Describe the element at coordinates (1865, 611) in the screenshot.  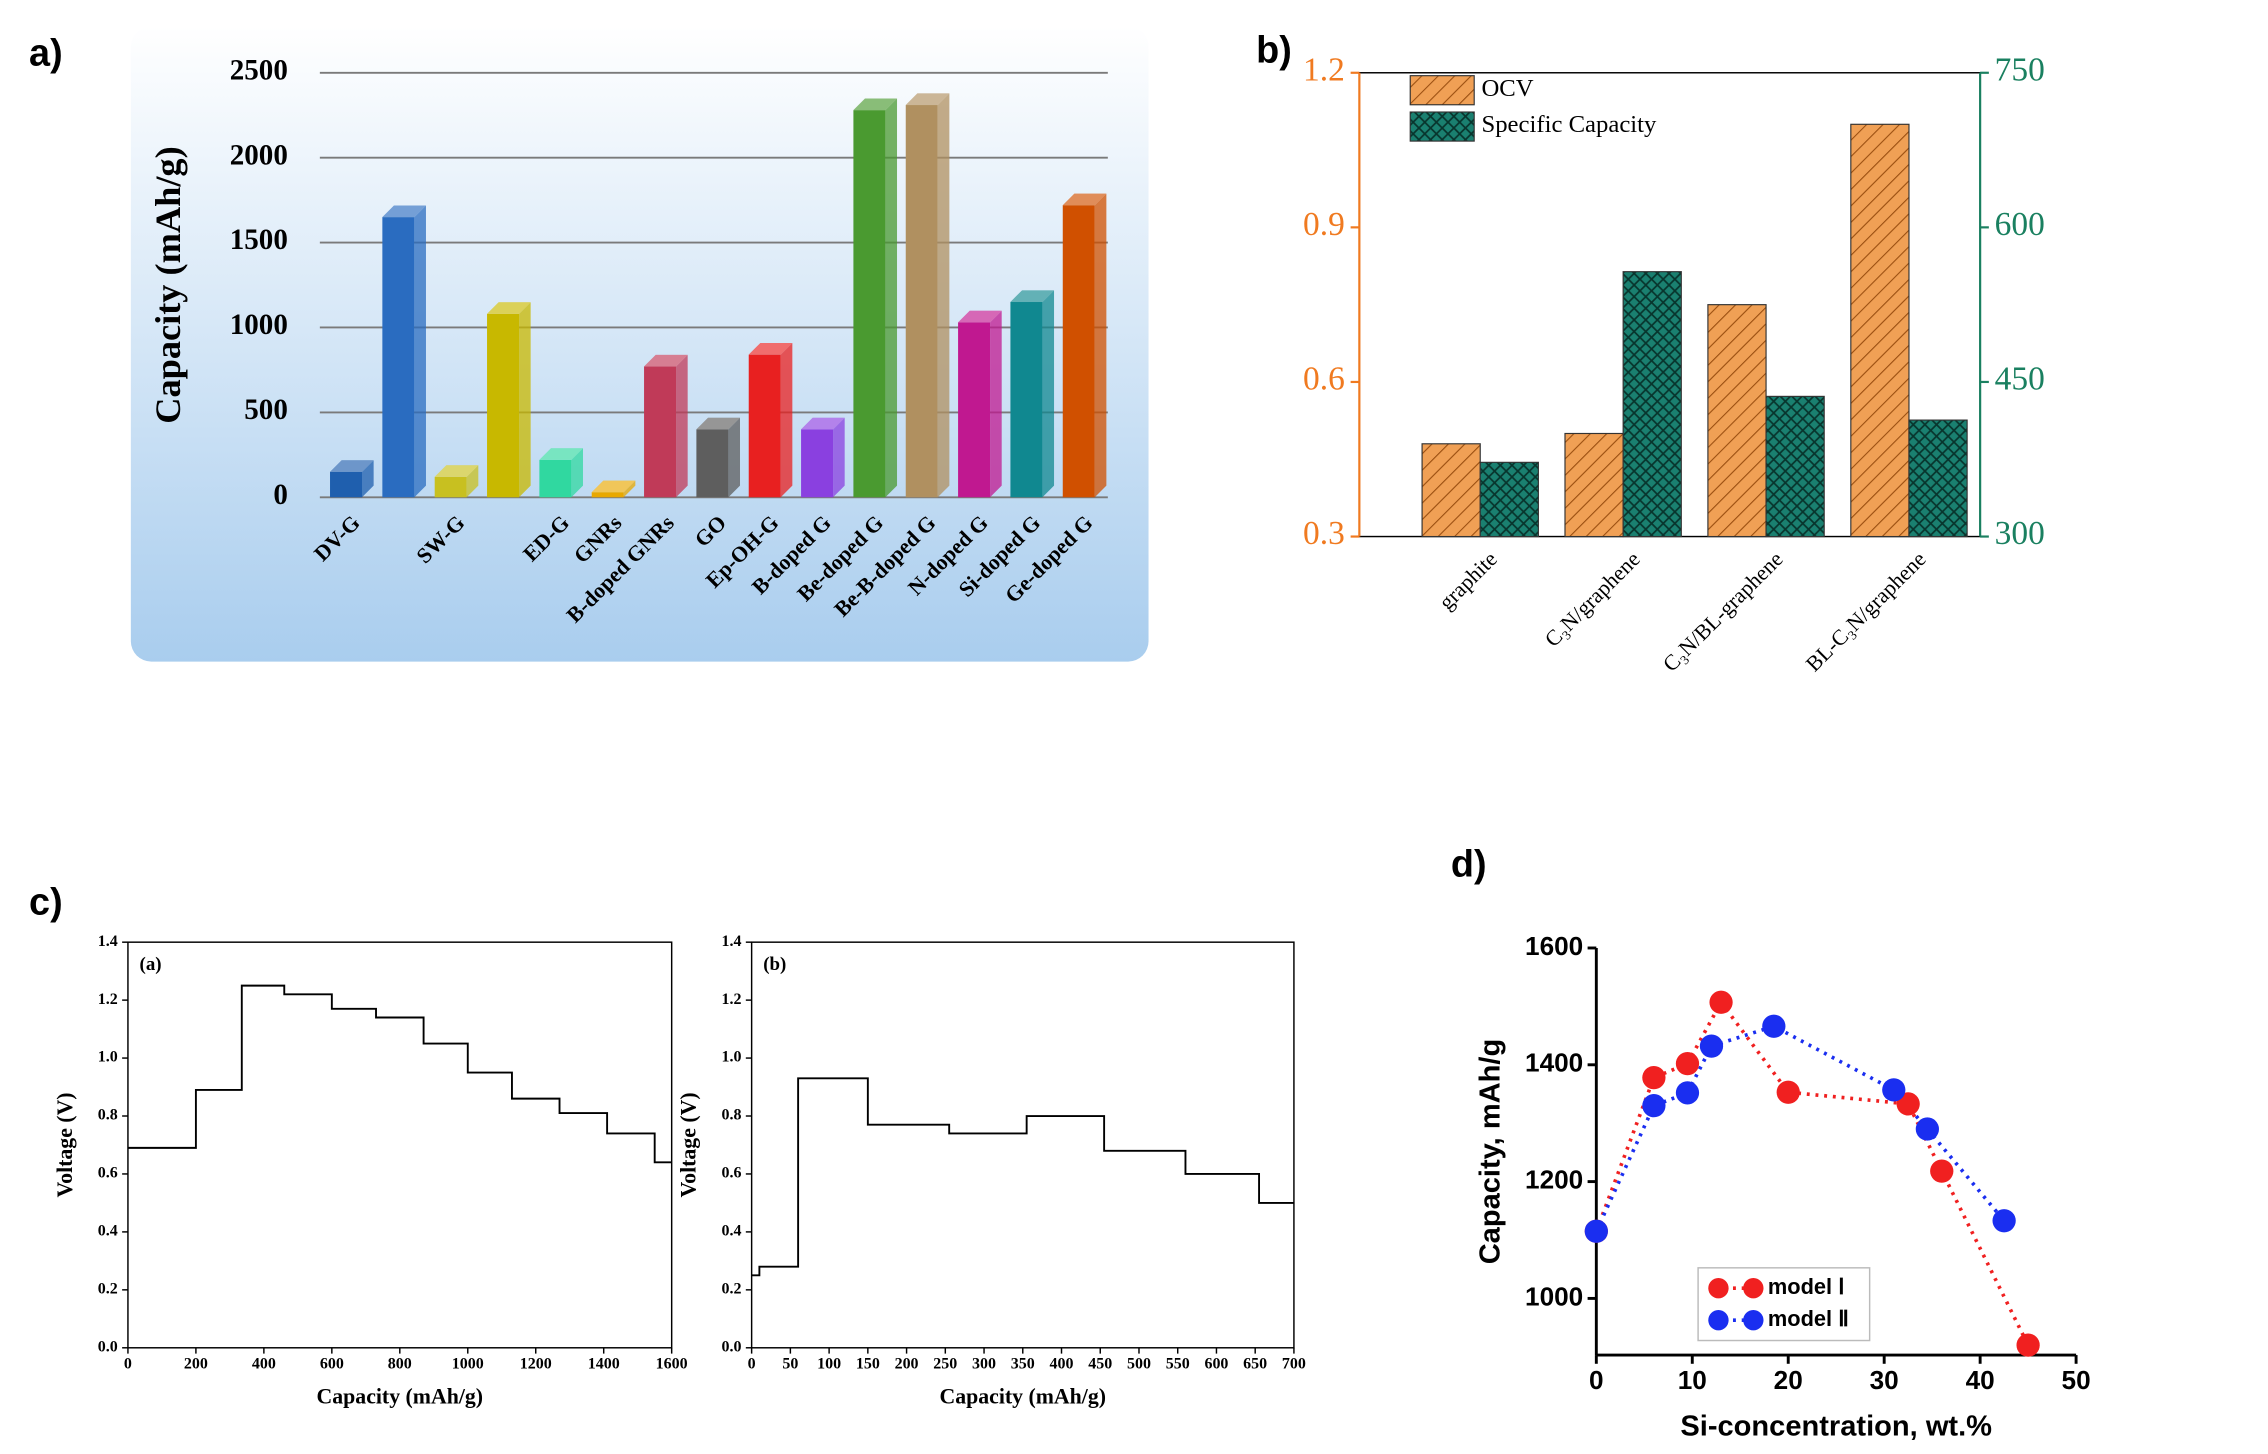
I see `x-tick-label: BL-C₃N/graphene` at that location.